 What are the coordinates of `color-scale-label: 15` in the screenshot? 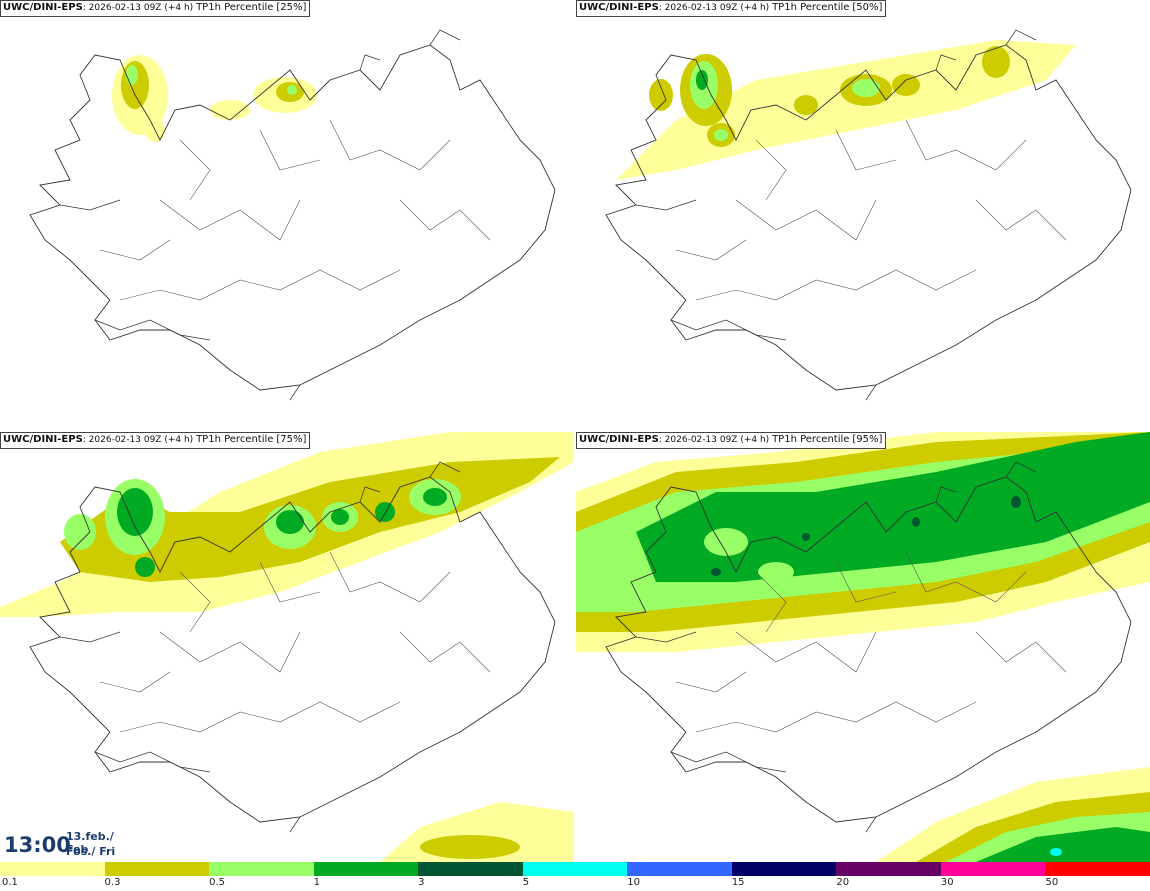 It's located at (738, 882).